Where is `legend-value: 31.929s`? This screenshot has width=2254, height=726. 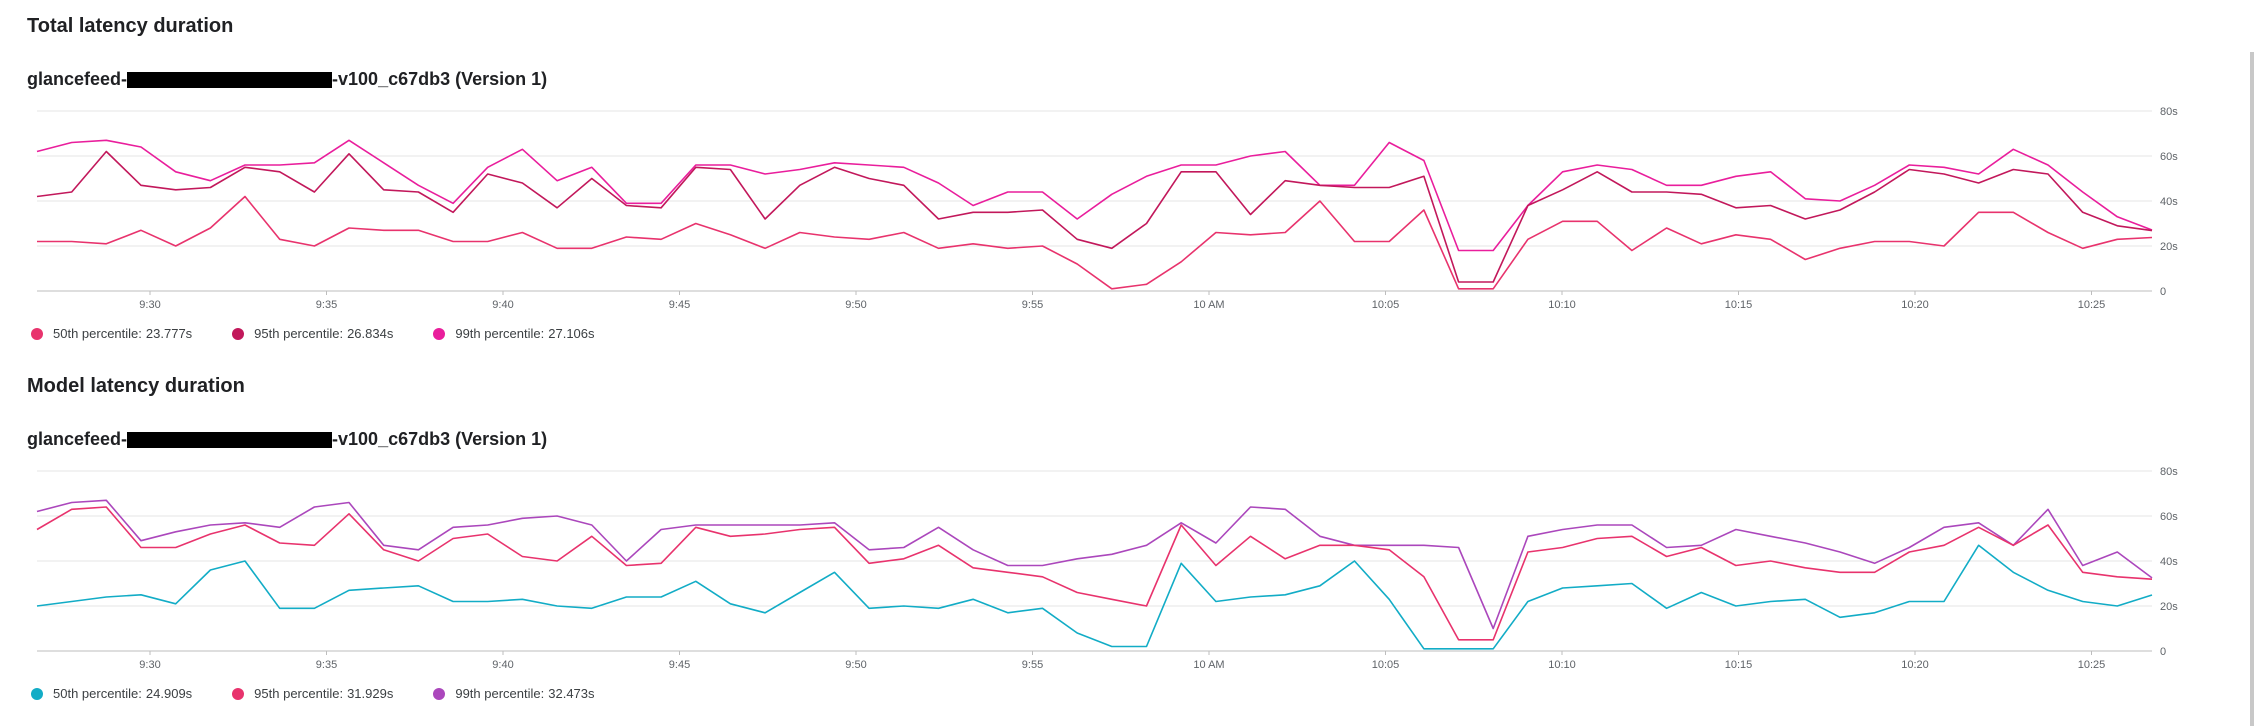 legend-value: 31.929s is located at coordinates (370, 693).